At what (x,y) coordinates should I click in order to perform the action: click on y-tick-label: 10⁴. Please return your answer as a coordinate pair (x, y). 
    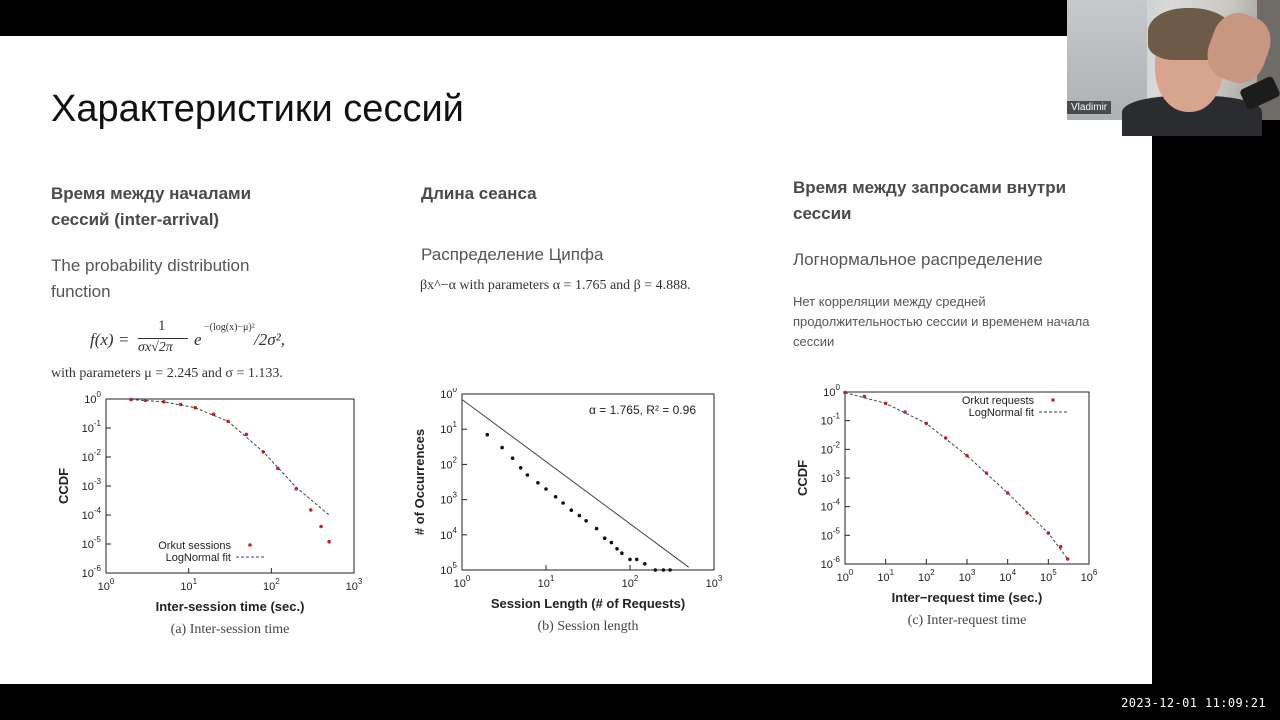
    Looking at the image, I should click on (448, 534).